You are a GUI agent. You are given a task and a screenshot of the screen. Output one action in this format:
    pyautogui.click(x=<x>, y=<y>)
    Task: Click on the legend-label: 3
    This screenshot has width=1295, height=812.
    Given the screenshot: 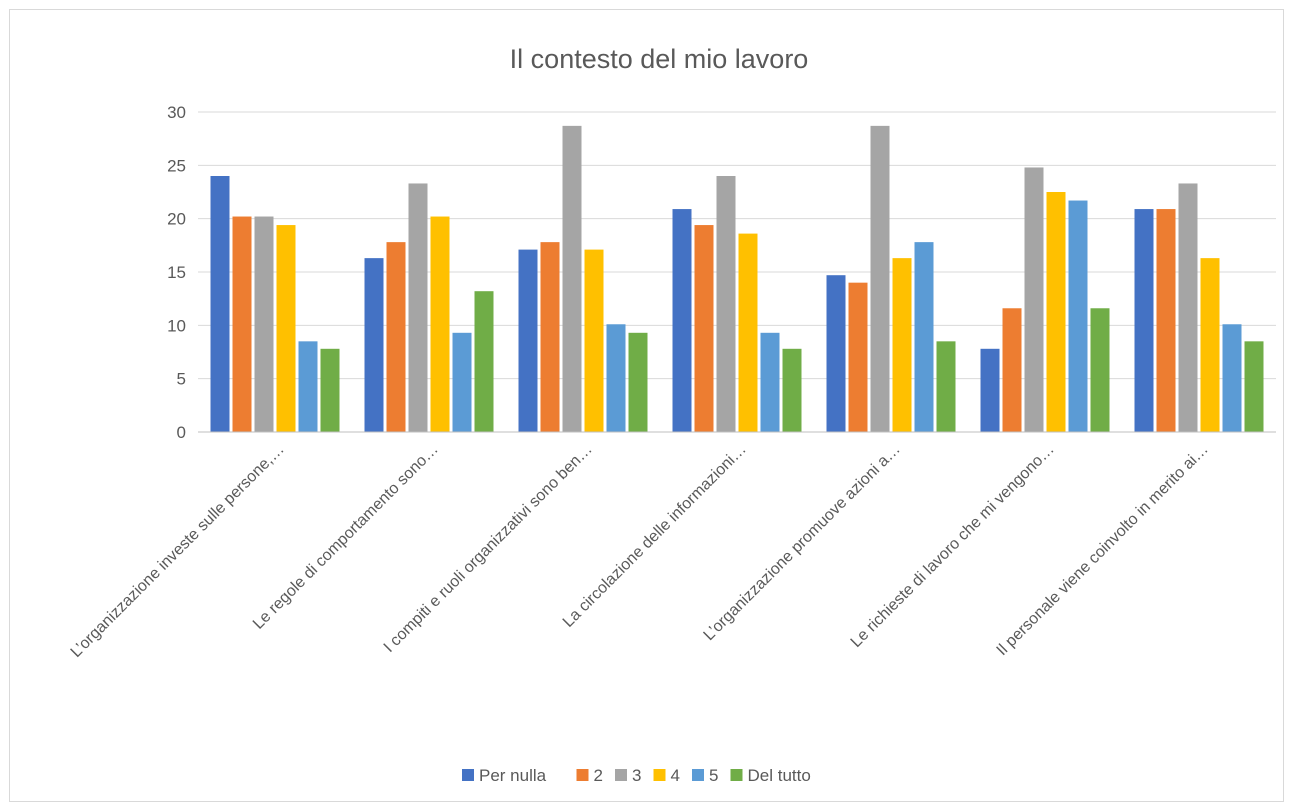 What is the action you would take?
    pyautogui.click(x=636, y=775)
    